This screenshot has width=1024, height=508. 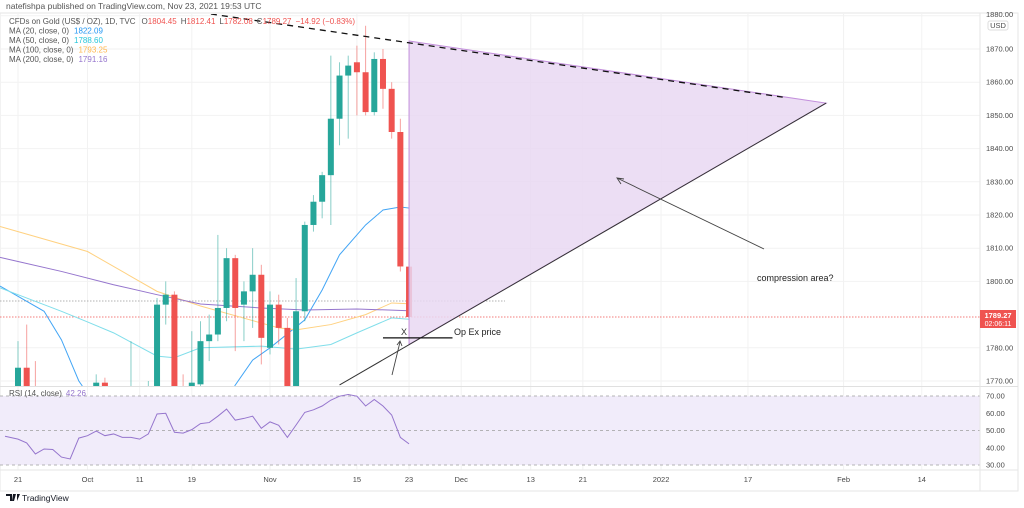 I want to click on time-tick-label: Dec, so click(x=462, y=479).